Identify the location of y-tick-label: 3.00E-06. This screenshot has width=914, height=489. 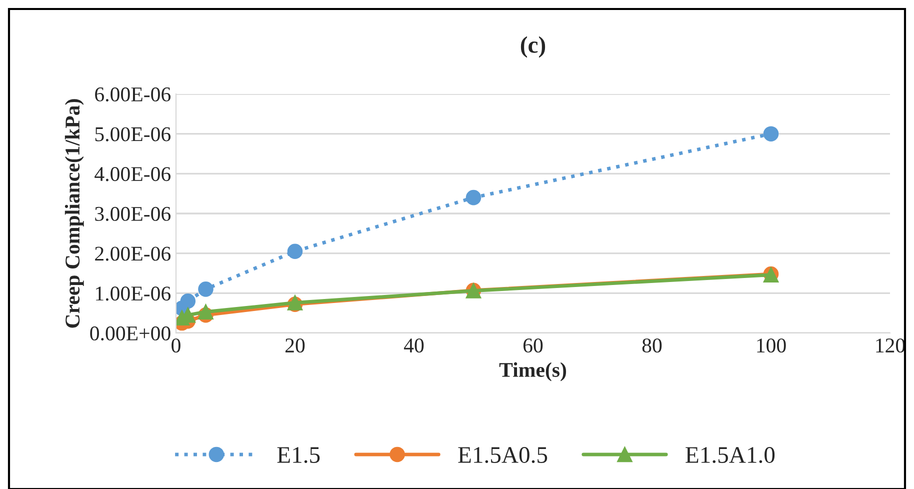
(133, 214).